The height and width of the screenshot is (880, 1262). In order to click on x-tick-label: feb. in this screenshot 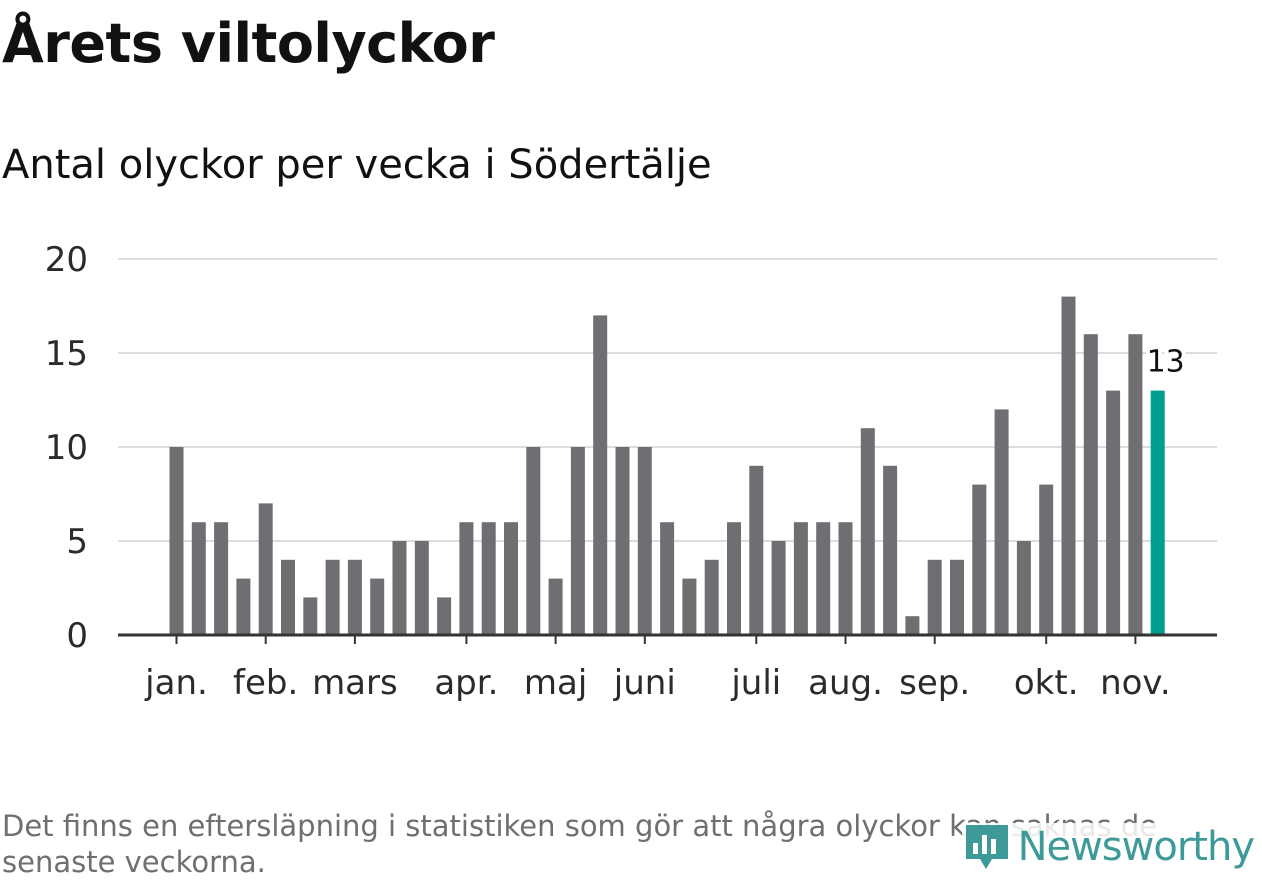, I will do `click(265, 683)`.